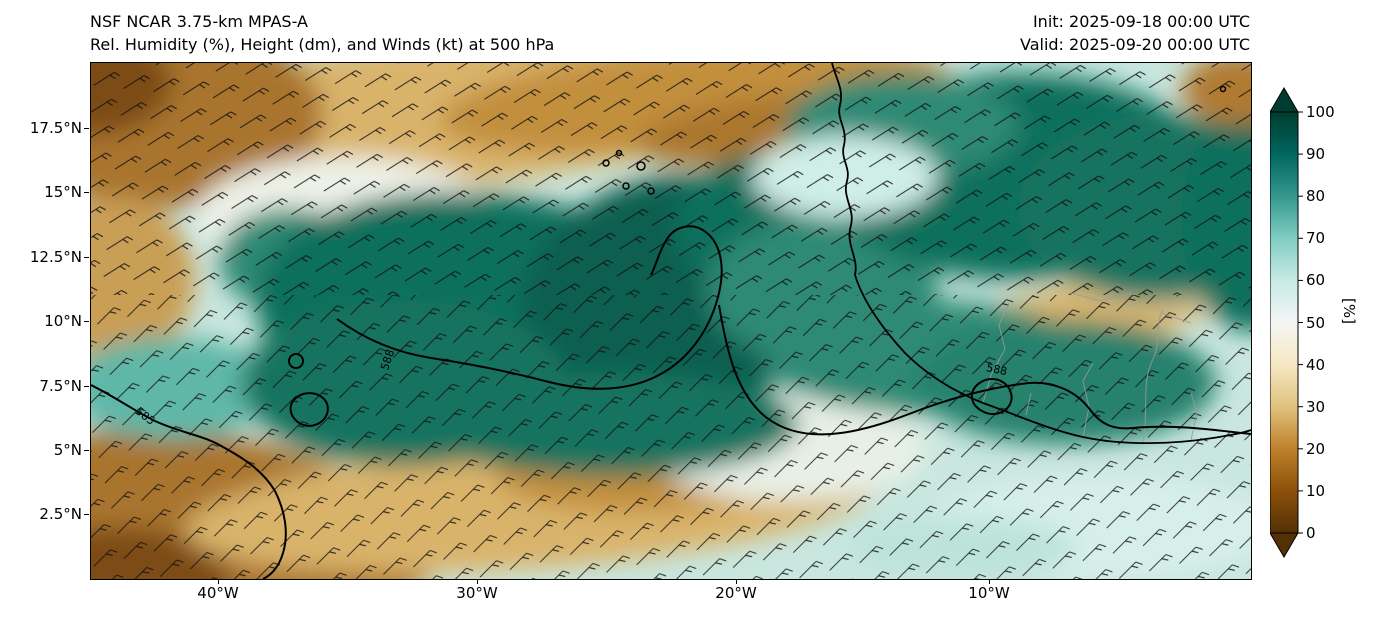  What do you see at coordinates (296, 361) in the screenshot?
I see `height-contour-closed-tiny` at bounding box center [296, 361].